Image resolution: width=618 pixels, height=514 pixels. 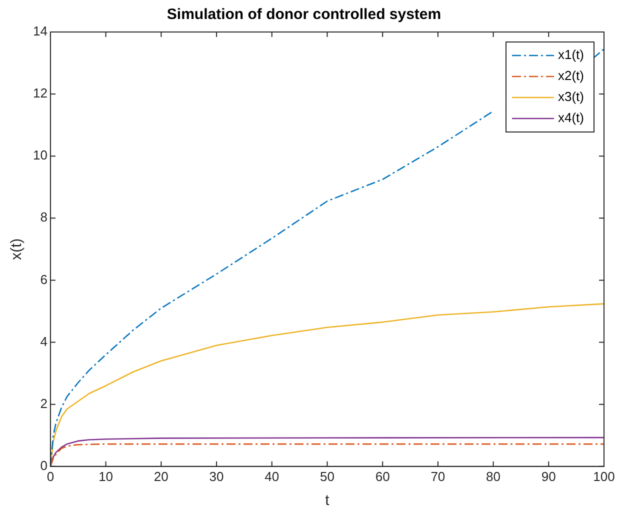 What do you see at coordinates (382, 476) in the screenshot?
I see `x-tick-label: 60` at bounding box center [382, 476].